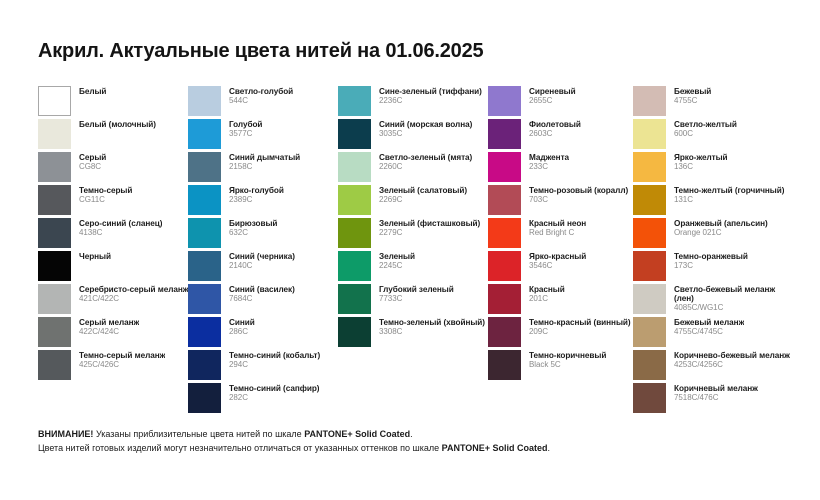  I want to click on swatch-row: Красный 201C, so click(560, 300).